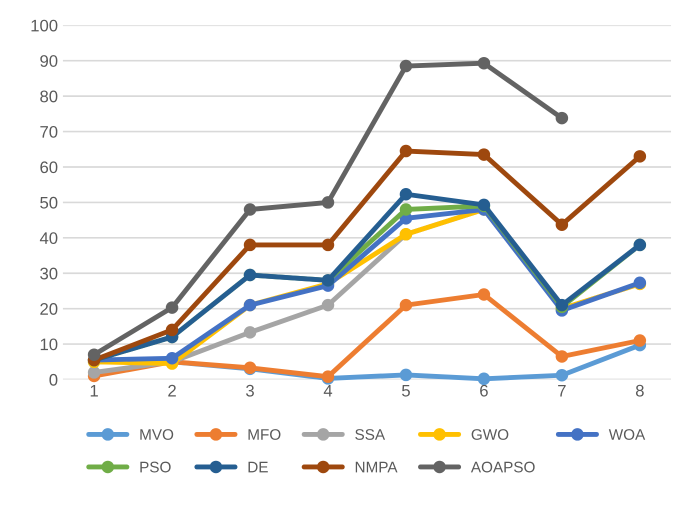 The image size is (699, 506). What do you see at coordinates (49, 167) in the screenshot?
I see `y-tick-label: 60` at bounding box center [49, 167].